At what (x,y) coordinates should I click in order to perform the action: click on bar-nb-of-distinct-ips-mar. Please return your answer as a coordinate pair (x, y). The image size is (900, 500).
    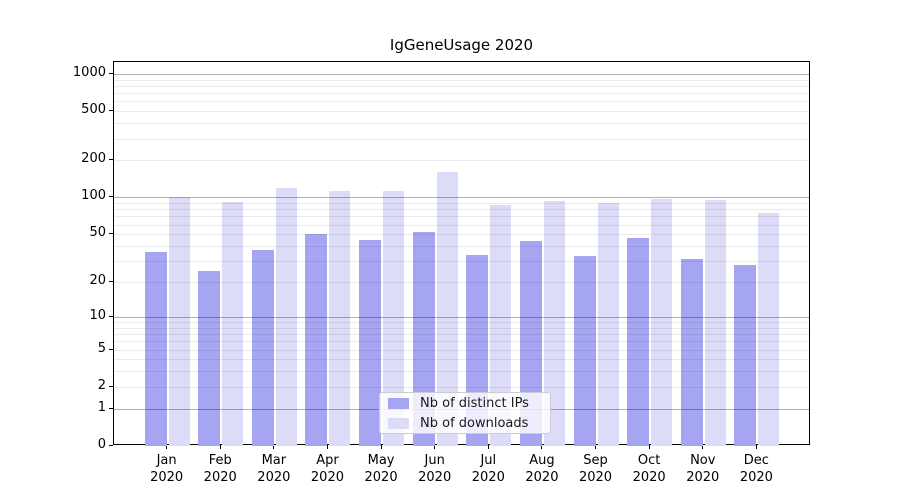
    Looking at the image, I should click on (262, 348).